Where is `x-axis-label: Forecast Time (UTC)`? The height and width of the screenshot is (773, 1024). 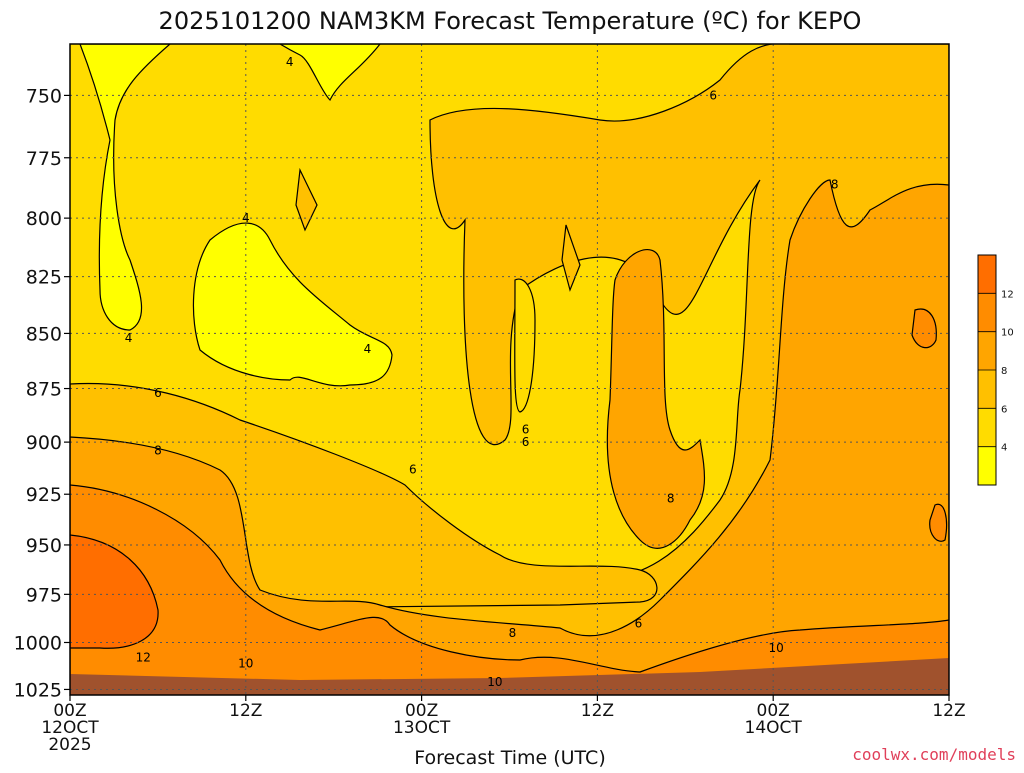
x-axis-label: Forecast Time (UTC) is located at coordinates (509, 757).